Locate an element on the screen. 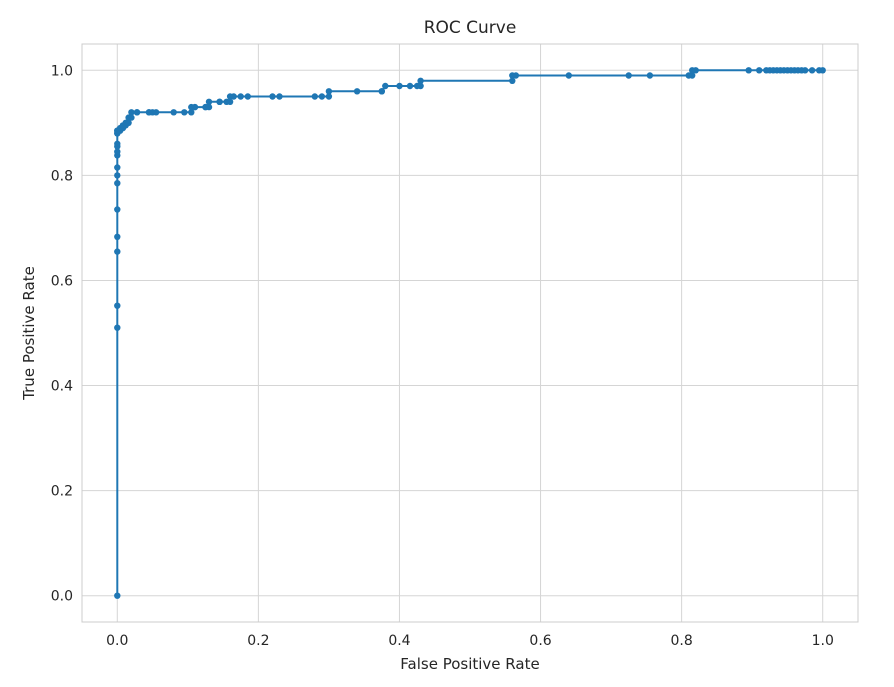 This screenshot has width=894, height=687. x-tick-label: 0.6 is located at coordinates (540, 641).